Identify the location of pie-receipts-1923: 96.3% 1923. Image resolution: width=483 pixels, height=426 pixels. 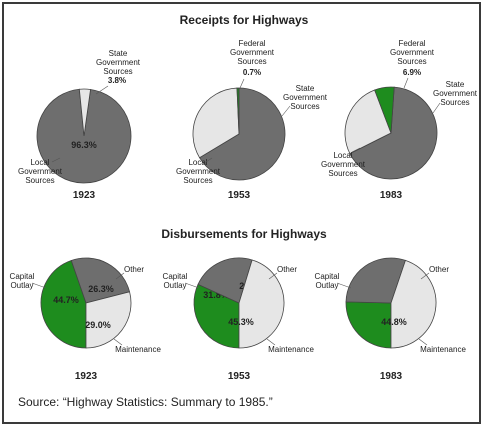
(84, 144).